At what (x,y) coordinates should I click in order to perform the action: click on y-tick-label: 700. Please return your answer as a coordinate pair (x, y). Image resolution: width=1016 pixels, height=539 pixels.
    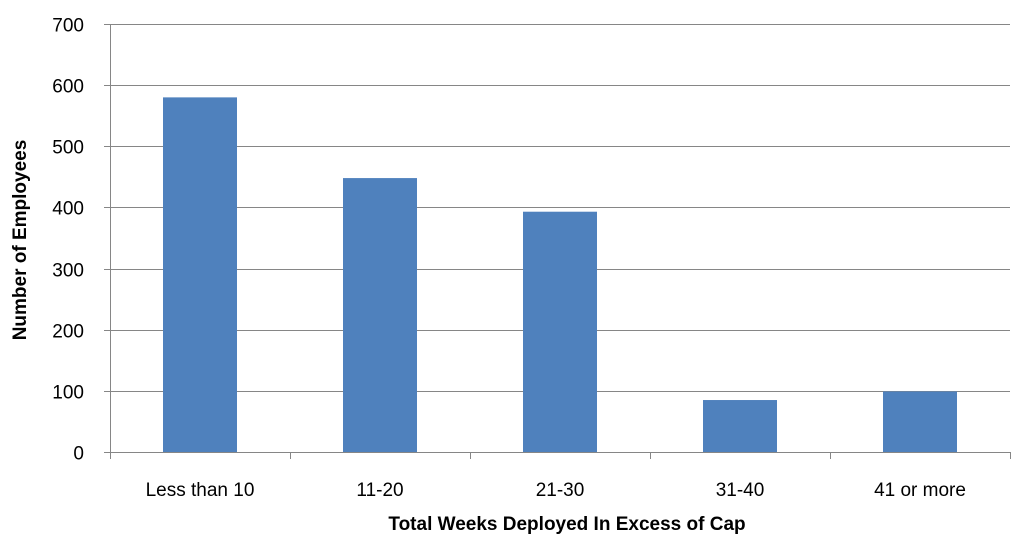
    Looking at the image, I should click on (68, 26).